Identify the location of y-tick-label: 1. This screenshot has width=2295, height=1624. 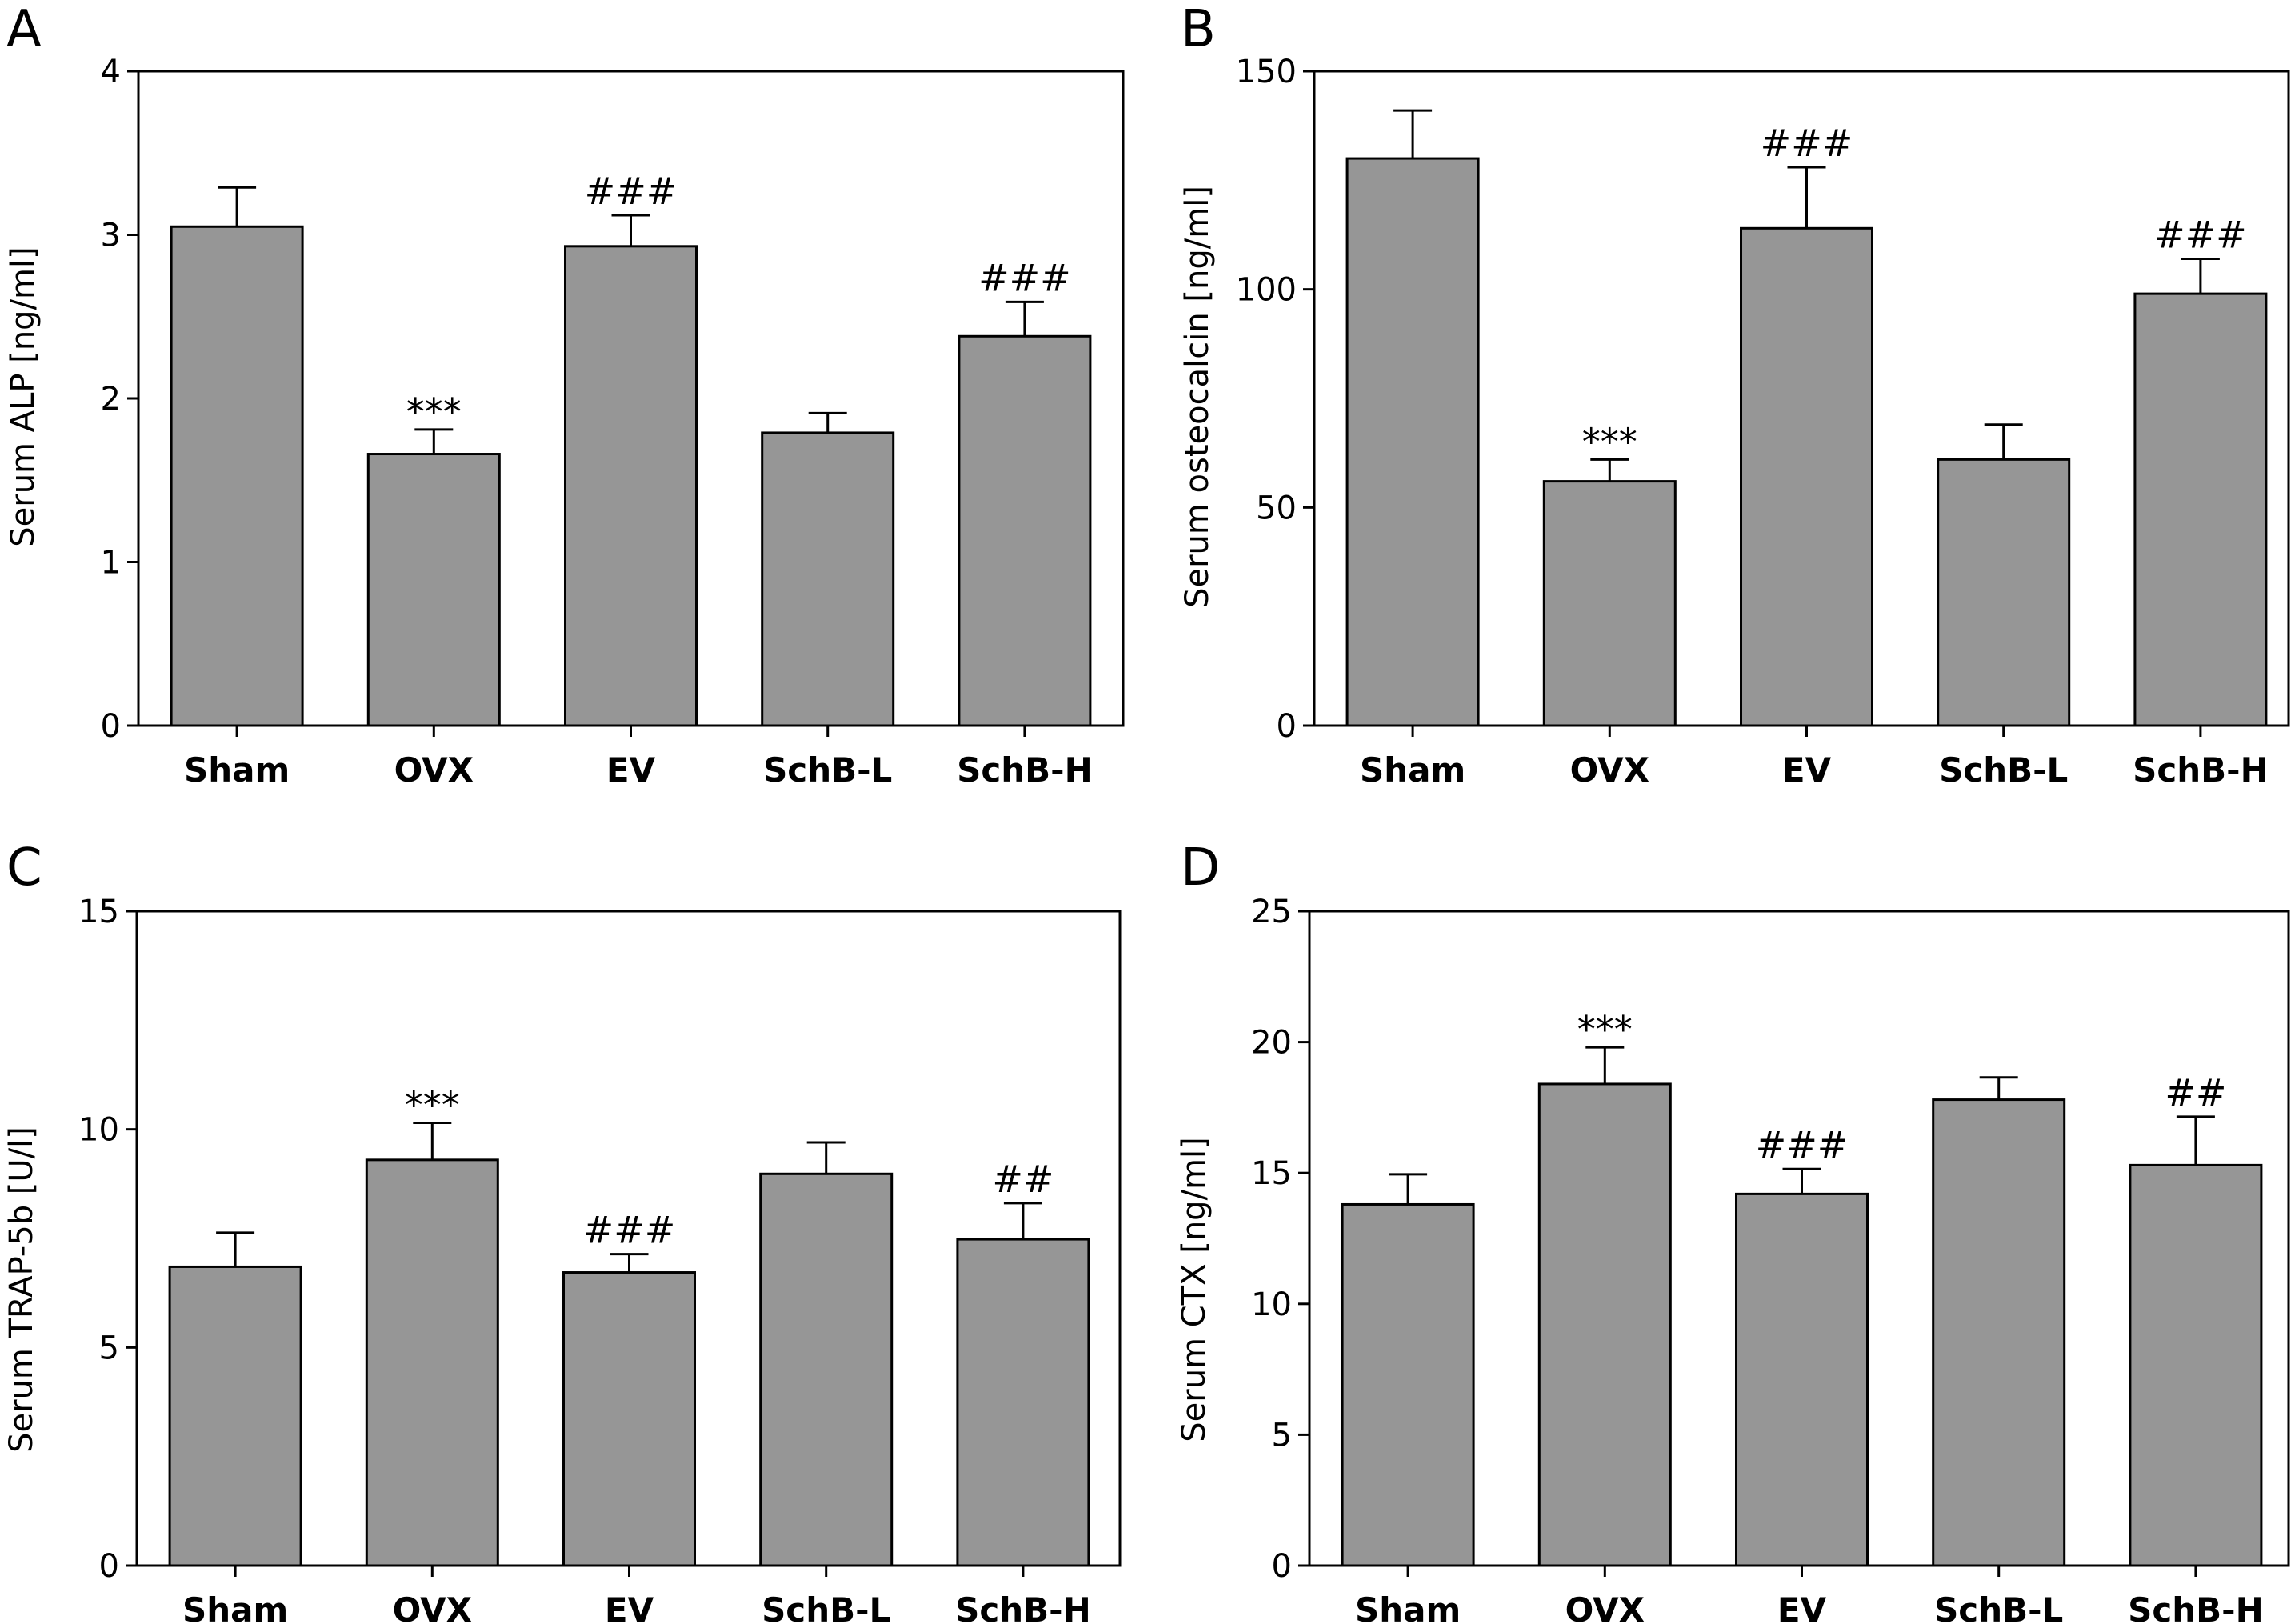
(111, 563).